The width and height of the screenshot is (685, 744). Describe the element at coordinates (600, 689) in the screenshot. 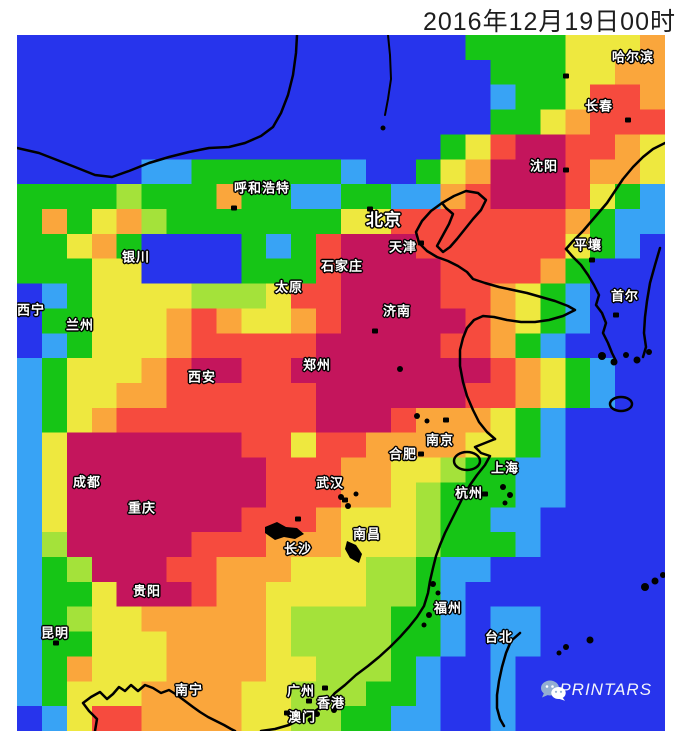

I see `sprintars-label: SPRINTARS` at that location.